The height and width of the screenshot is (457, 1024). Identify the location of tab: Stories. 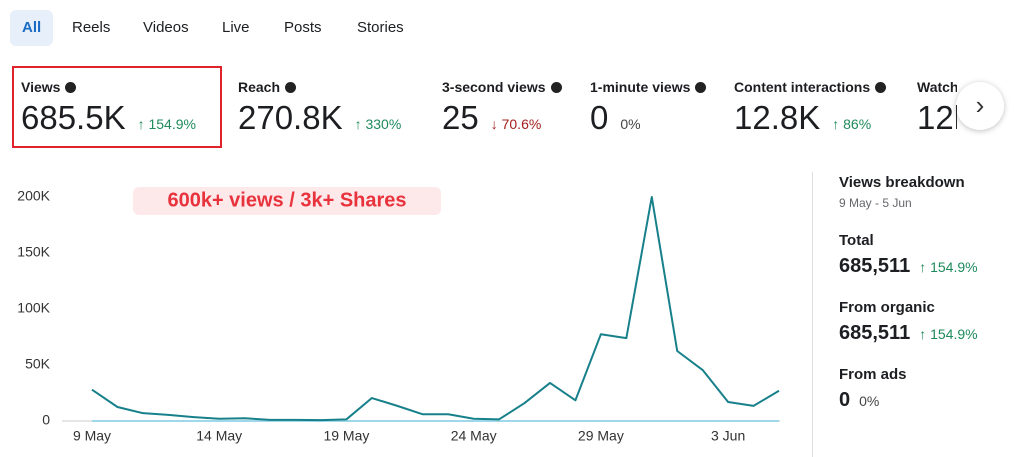
(380, 27).